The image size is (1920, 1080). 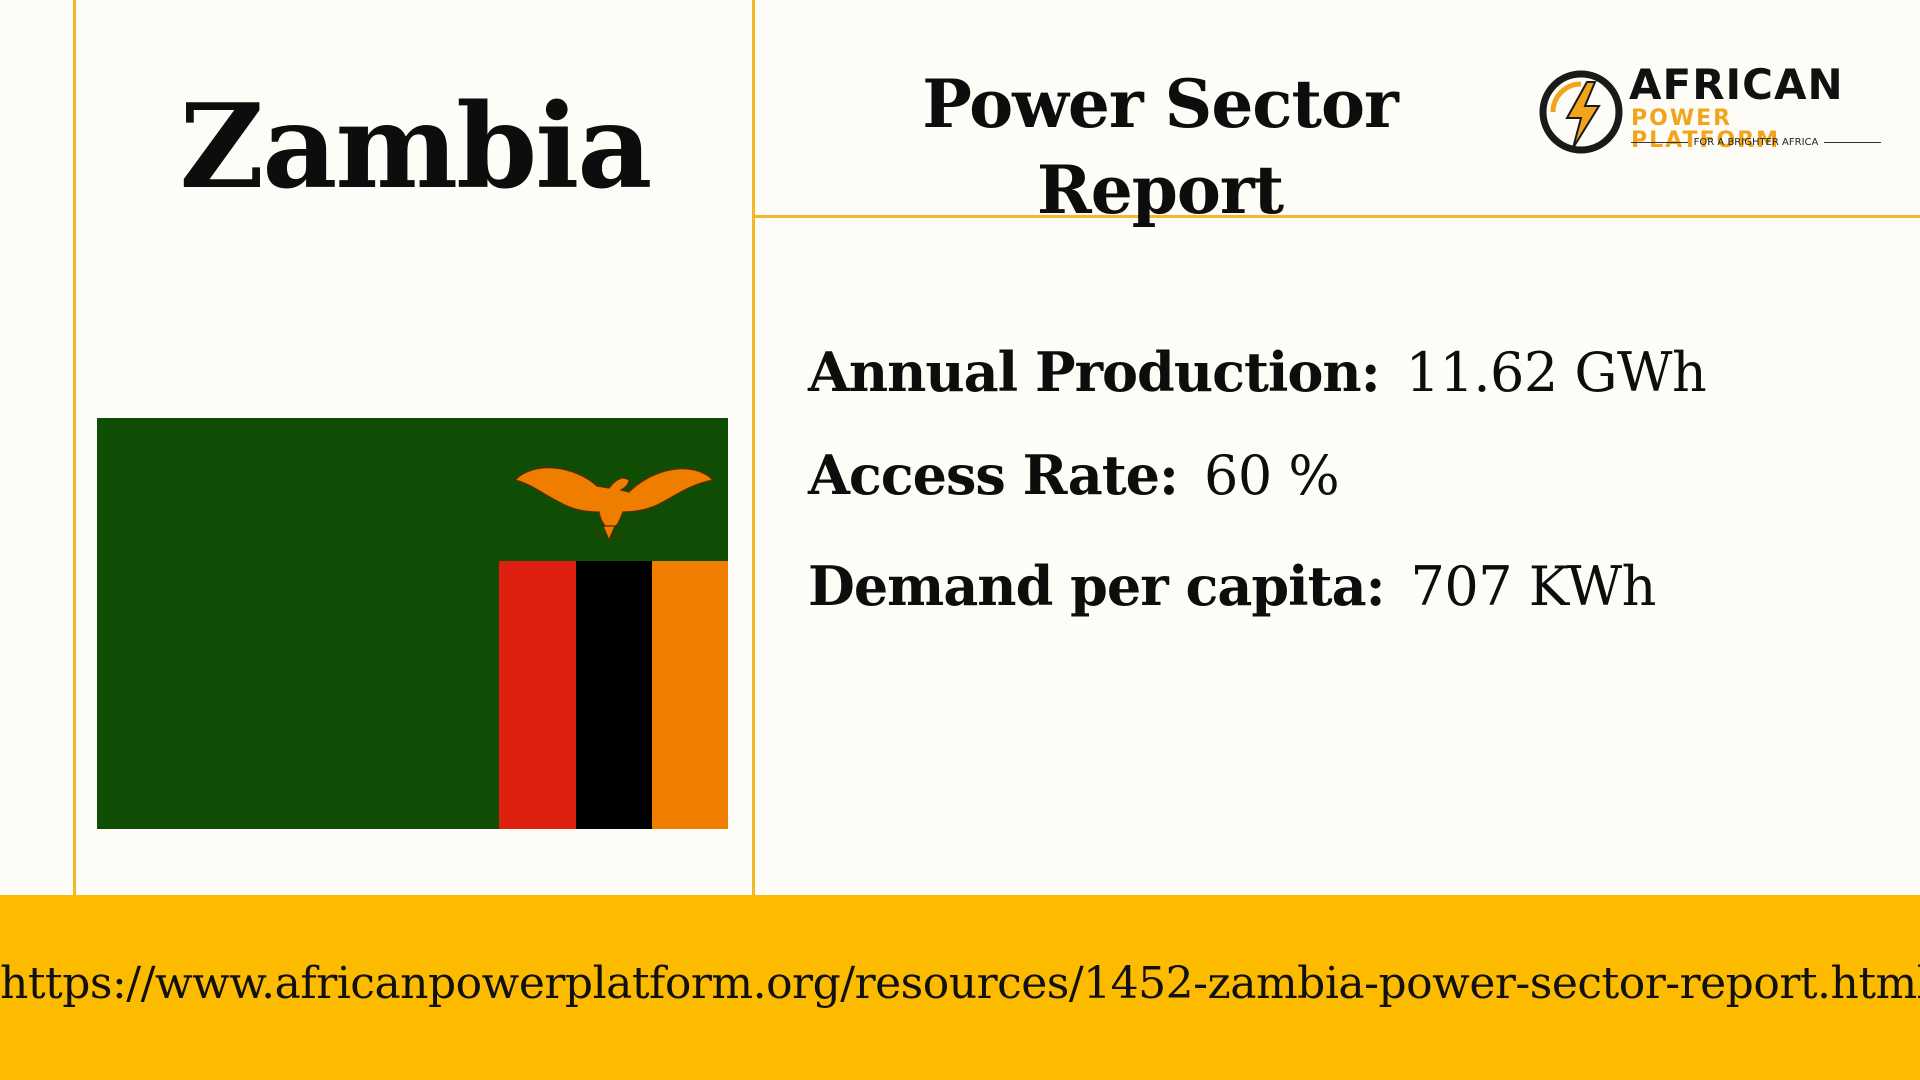 What do you see at coordinates (614, 504) in the screenshot?
I see `flag-eagle-emblem` at bounding box center [614, 504].